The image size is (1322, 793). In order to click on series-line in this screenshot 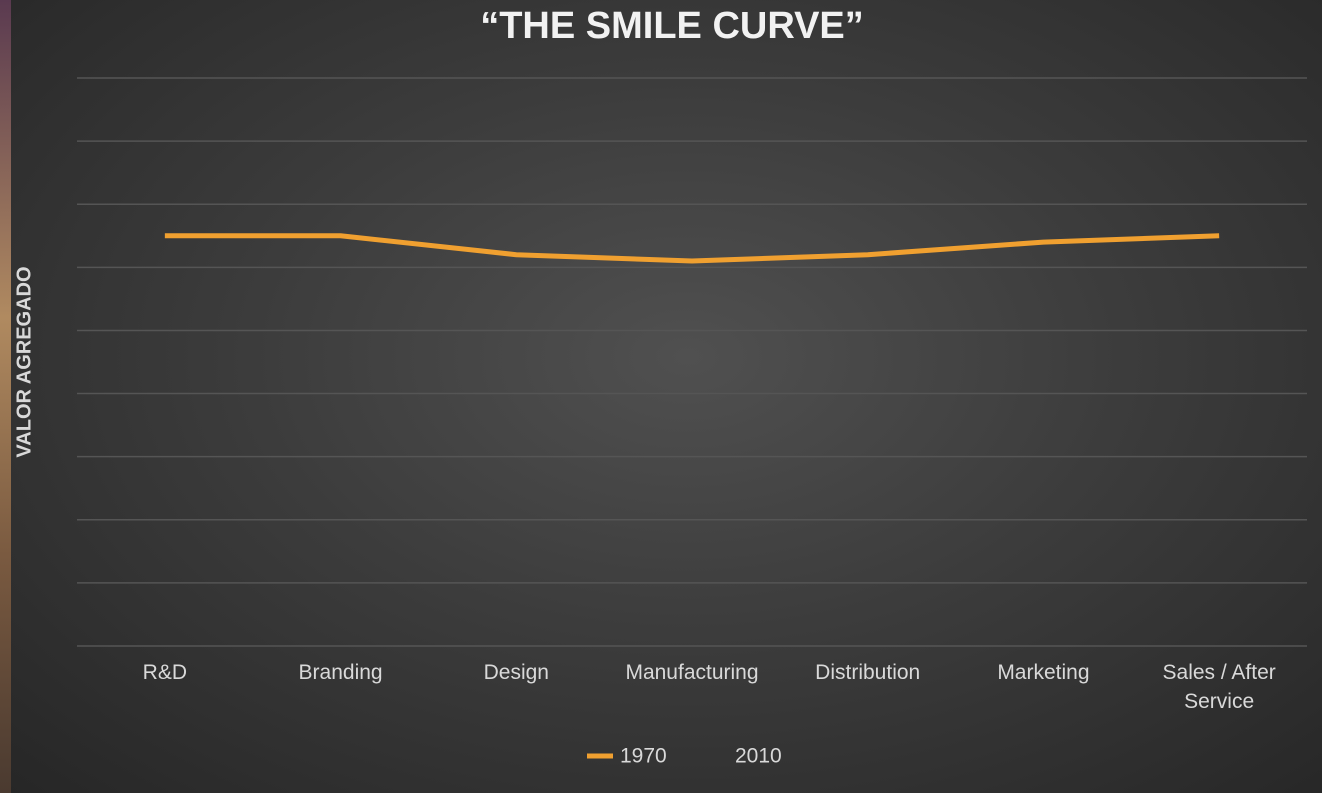, I will do `click(692, 248)`.